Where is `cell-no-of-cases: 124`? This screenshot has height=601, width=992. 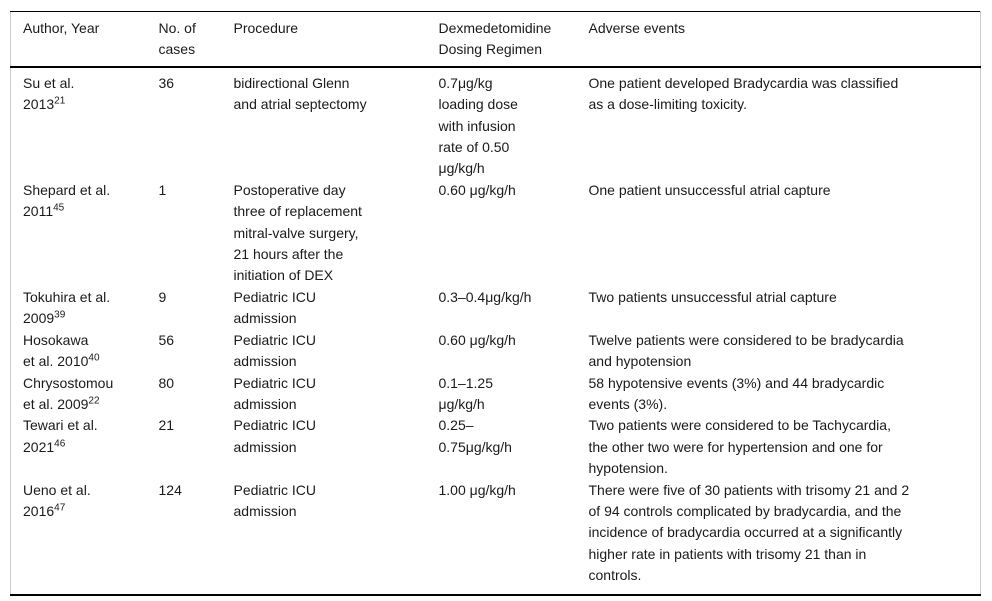
cell-no-of-cases: 124 is located at coordinates (170, 489).